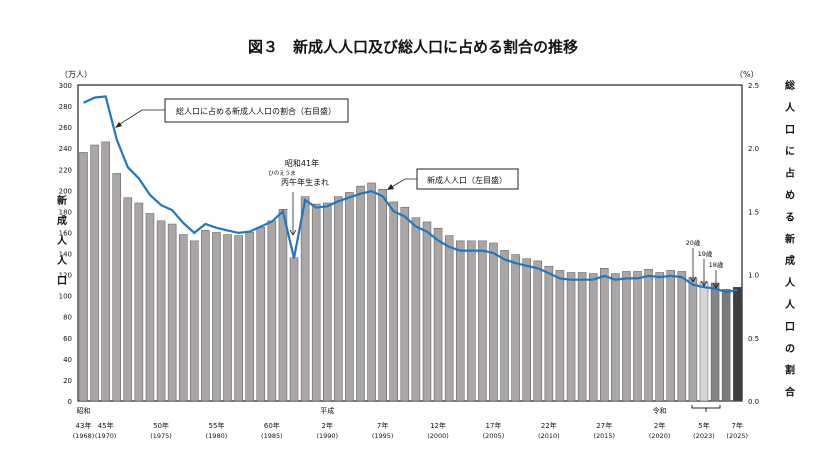 The width and height of the screenshot is (827, 449). What do you see at coordinates (753, 244) in the screenshot?
I see `right-axis-ticks: 0.0 0.5 1.0 1.5 2.0 2.5` at bounding box center [753, 244].